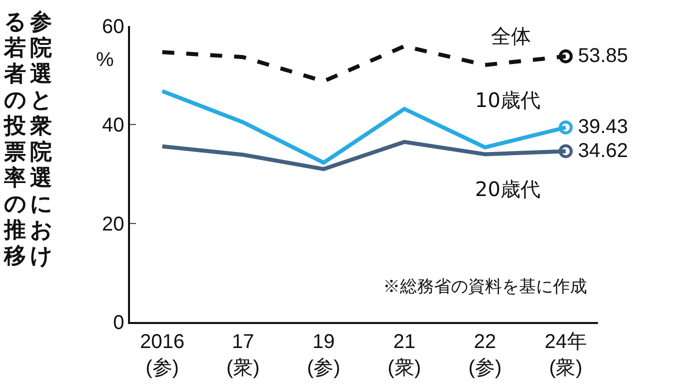 The image size is (683, 384). Describe the element at coordinates (507, 189) in the screenshot. I see `series-label: 20歳代` at that location.